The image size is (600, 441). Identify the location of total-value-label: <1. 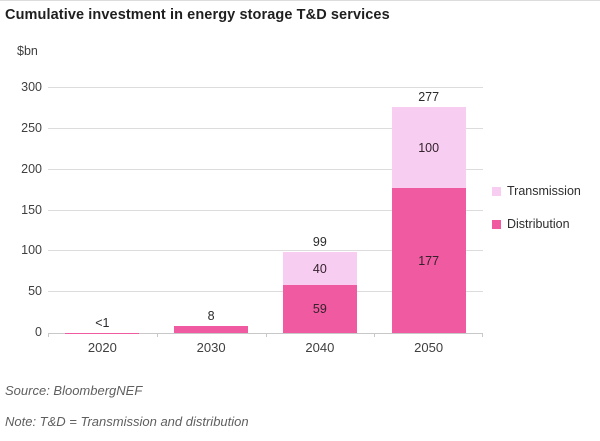
(102, 322).